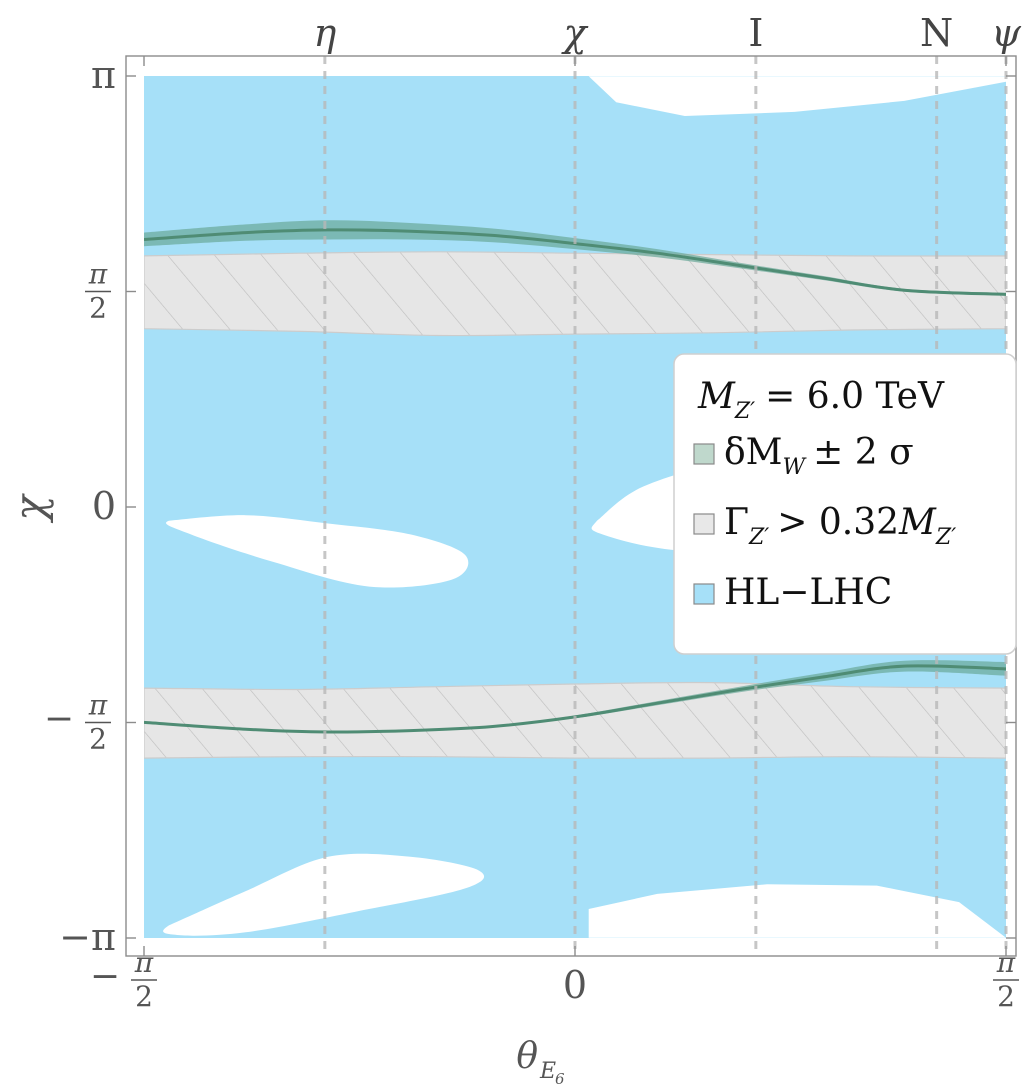 The image size is (1032, 1086). Describe the element at coordinates (755, 33) in the screenshot. I see `model-label-I: I` at that location.